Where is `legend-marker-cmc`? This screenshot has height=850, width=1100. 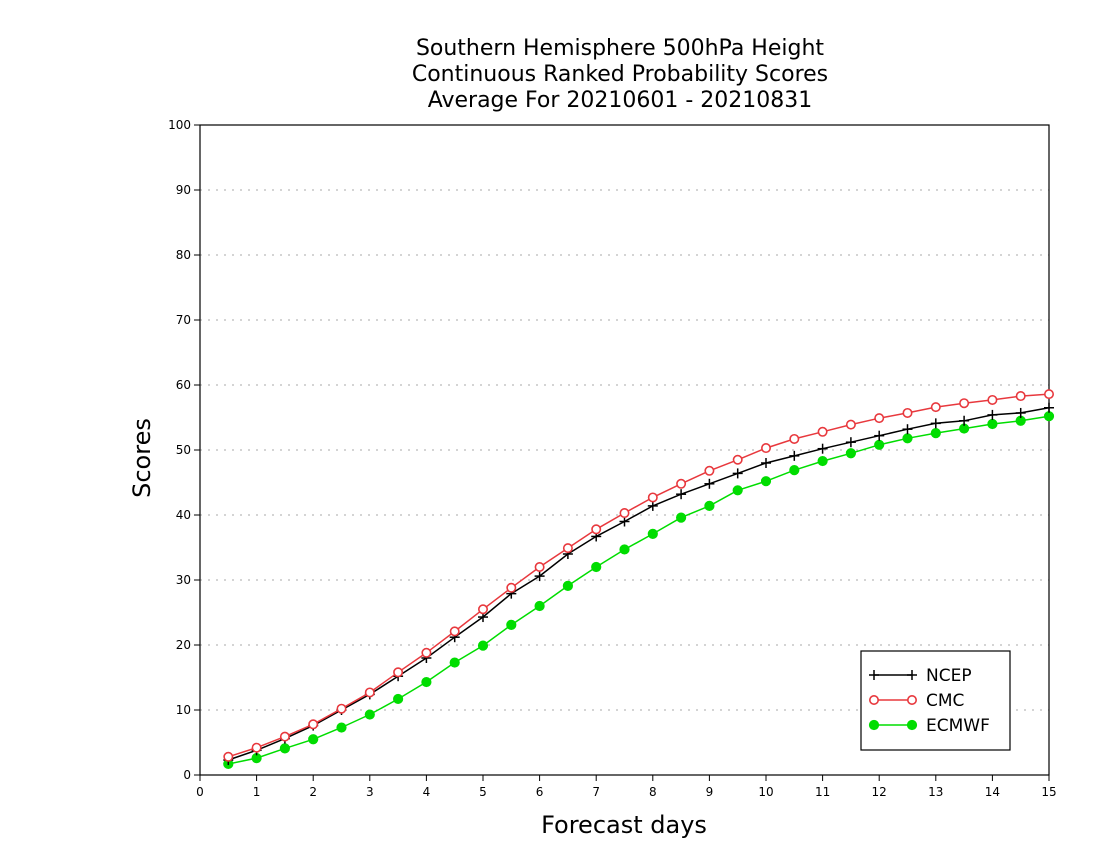 legend-marker-cmc is located at coordinates (873, 699).